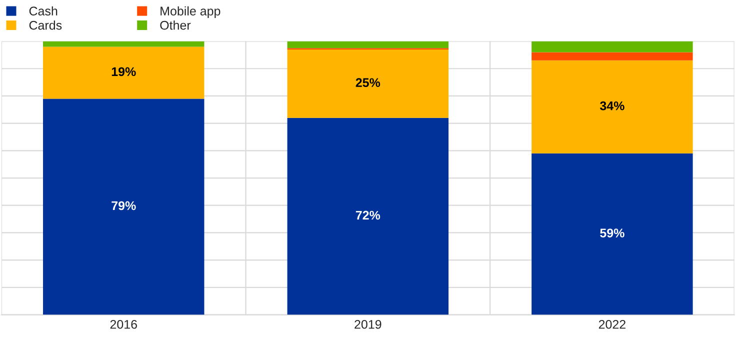 Image resolution: width=744 pixels, height=344 pixels. What do you see at coordinates (612, 324) in the screenshot?
I see `x-tick-label: 2022` at bounding box center [612, 324].